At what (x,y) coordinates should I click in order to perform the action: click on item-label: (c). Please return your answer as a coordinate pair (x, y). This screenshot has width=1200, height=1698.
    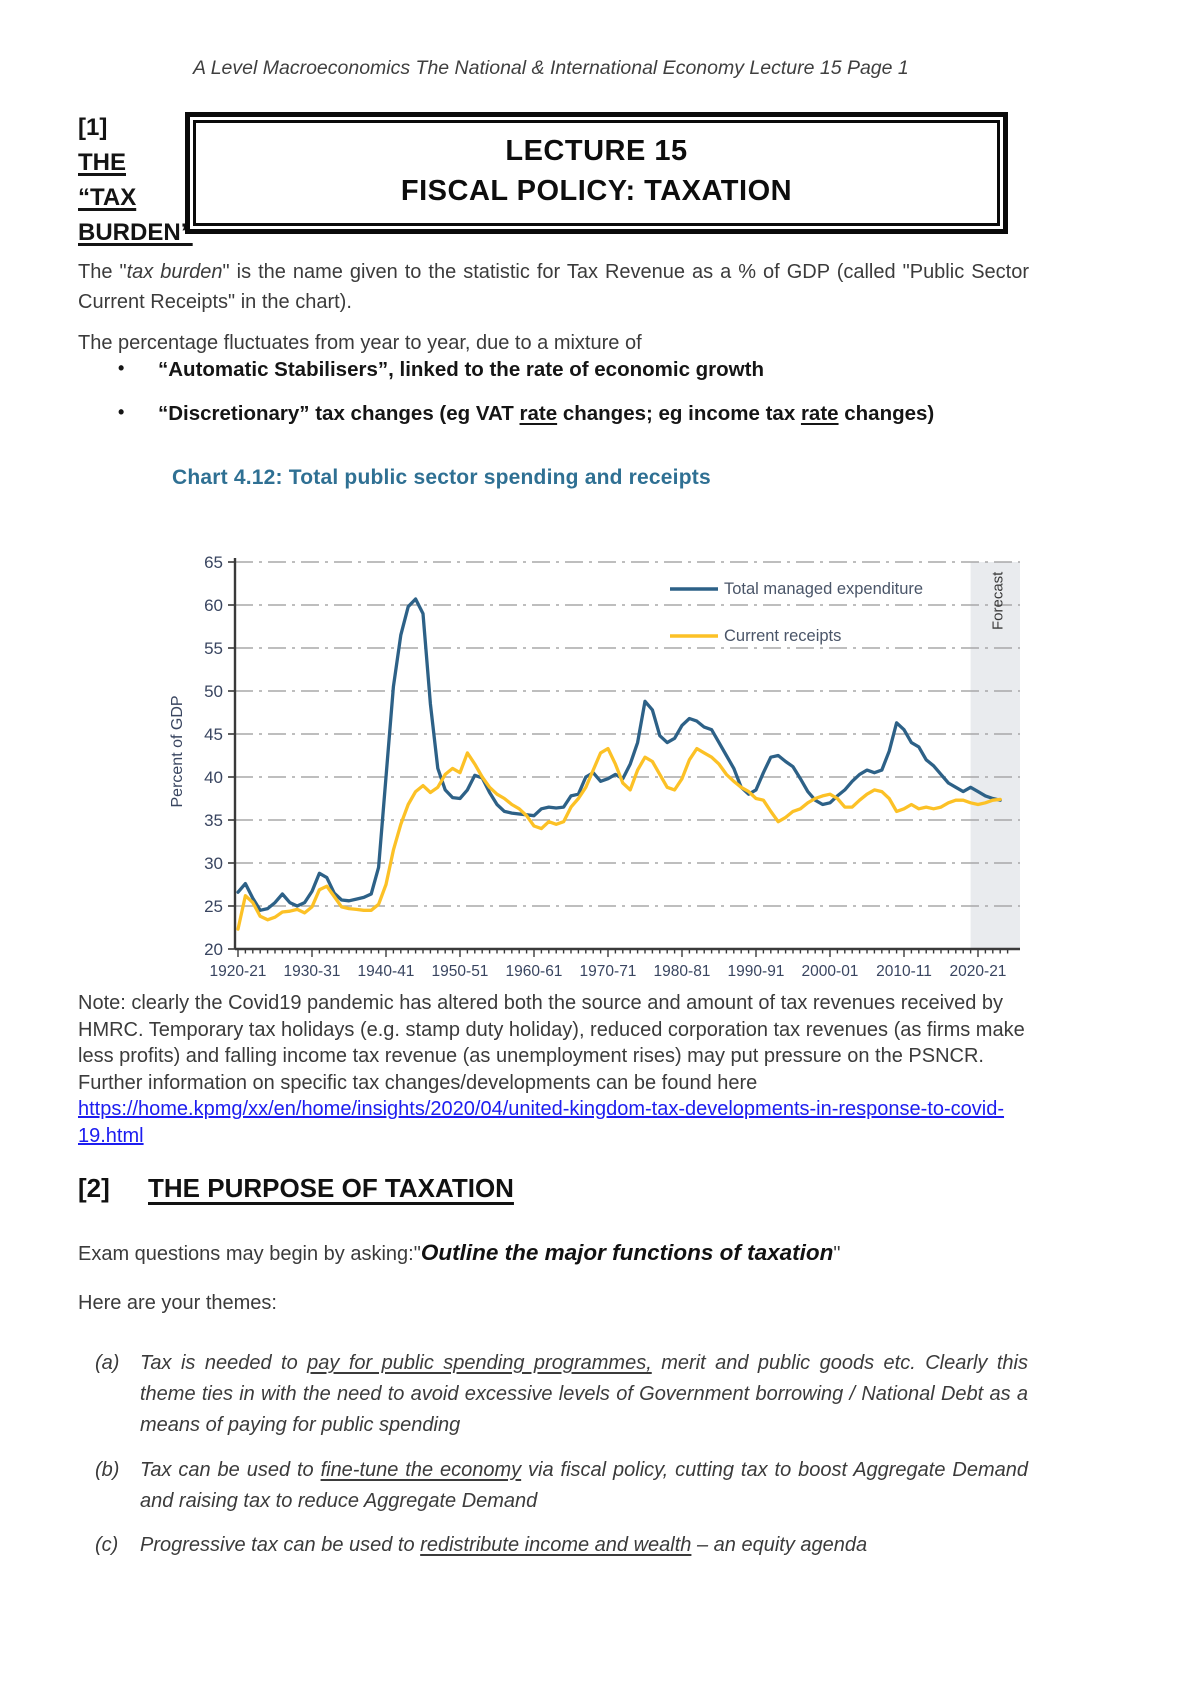
    Looking at the image, I should click on (107, 1545).